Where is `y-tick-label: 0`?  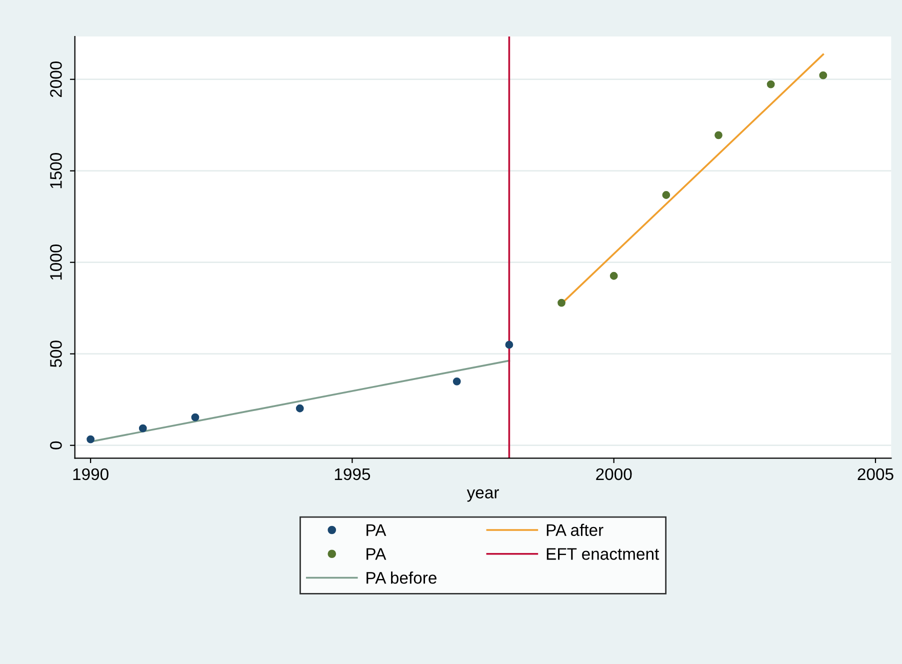
y-tick-label: 0 is located at coordinates (56, 445).